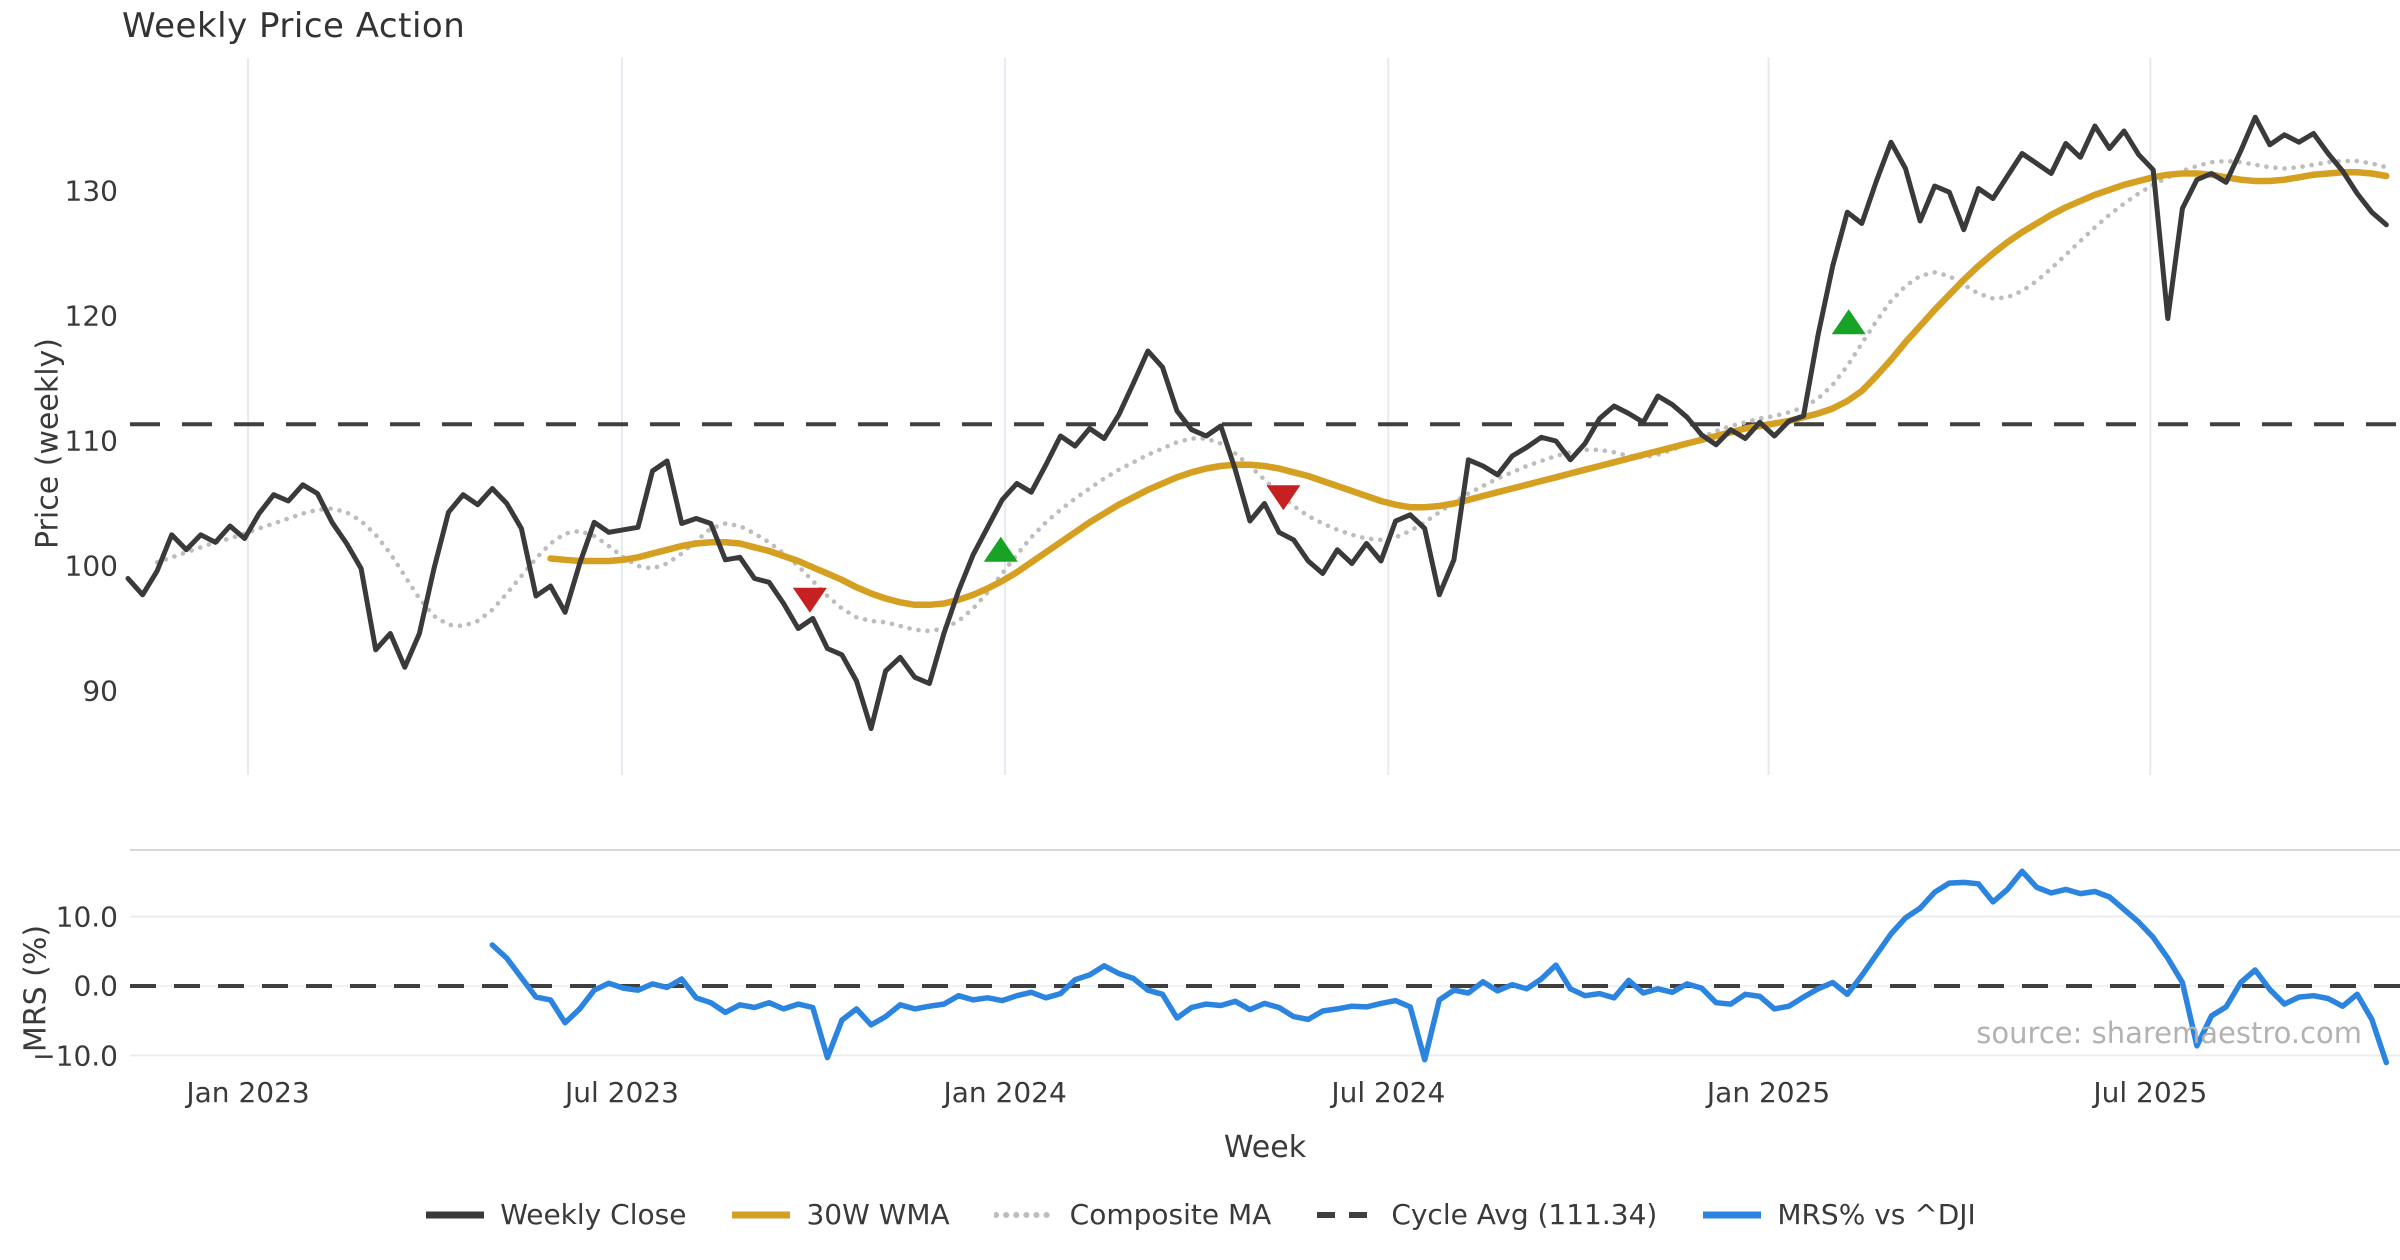 This screenshot has height=1260, width=2400. I want to click on mrs-line, so click(1439, 967).